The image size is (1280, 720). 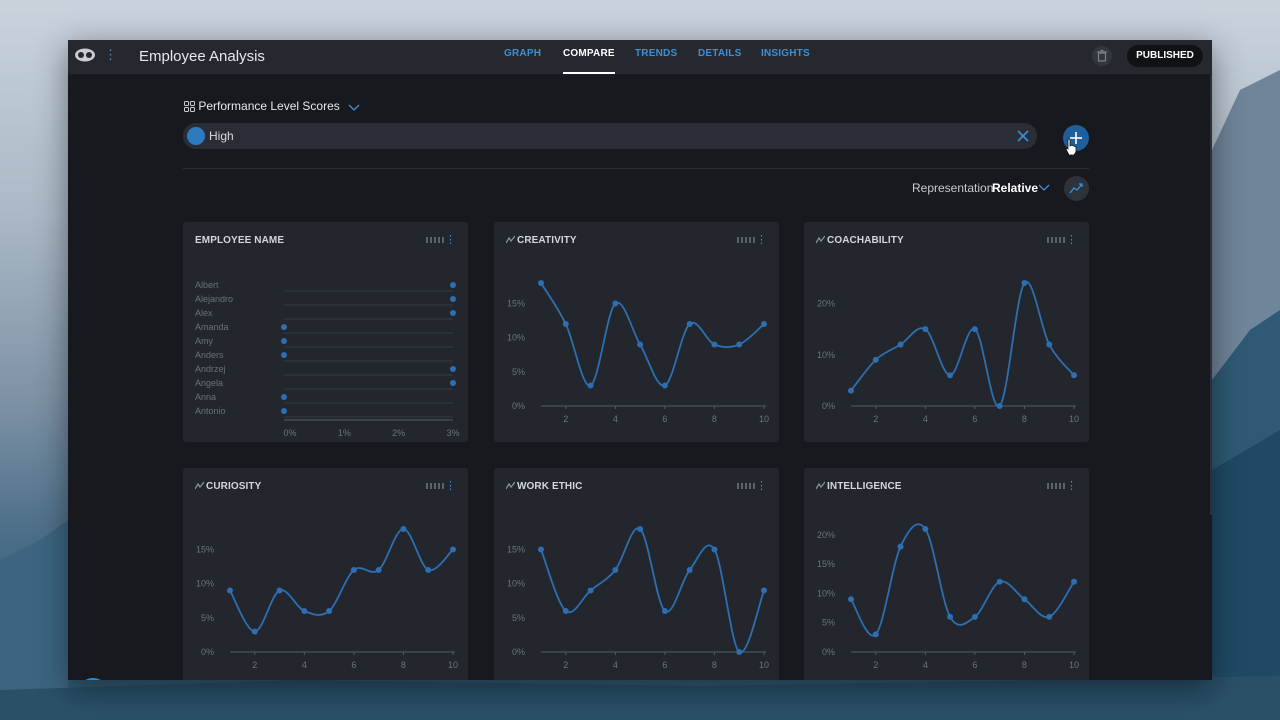 I want to click on tab-details: DETAILS, so click(x=720, y=53).